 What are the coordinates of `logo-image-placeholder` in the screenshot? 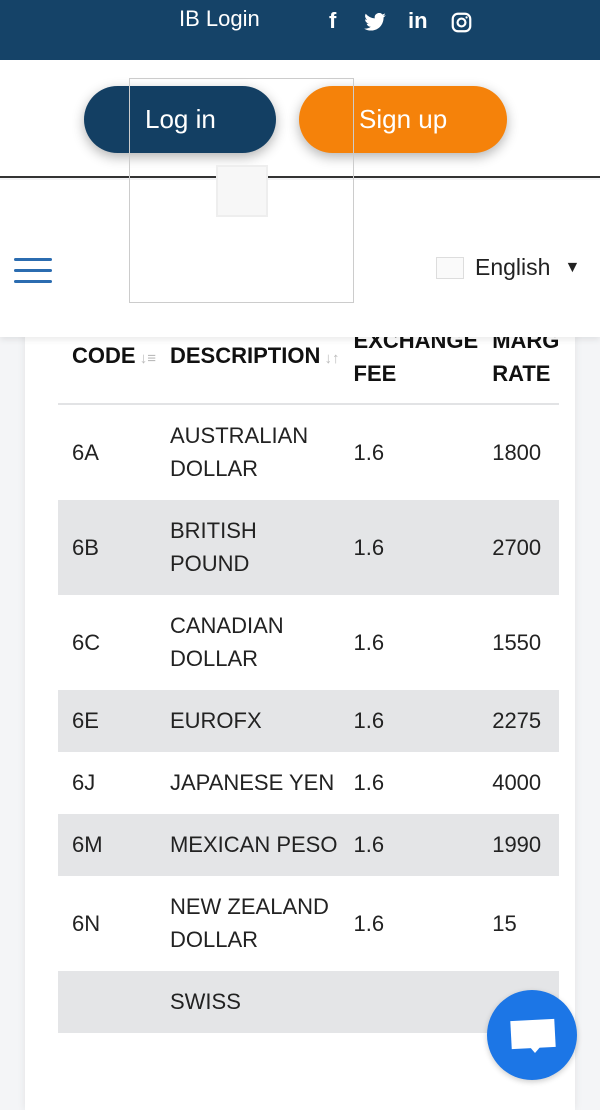 It's located at (241, 190).